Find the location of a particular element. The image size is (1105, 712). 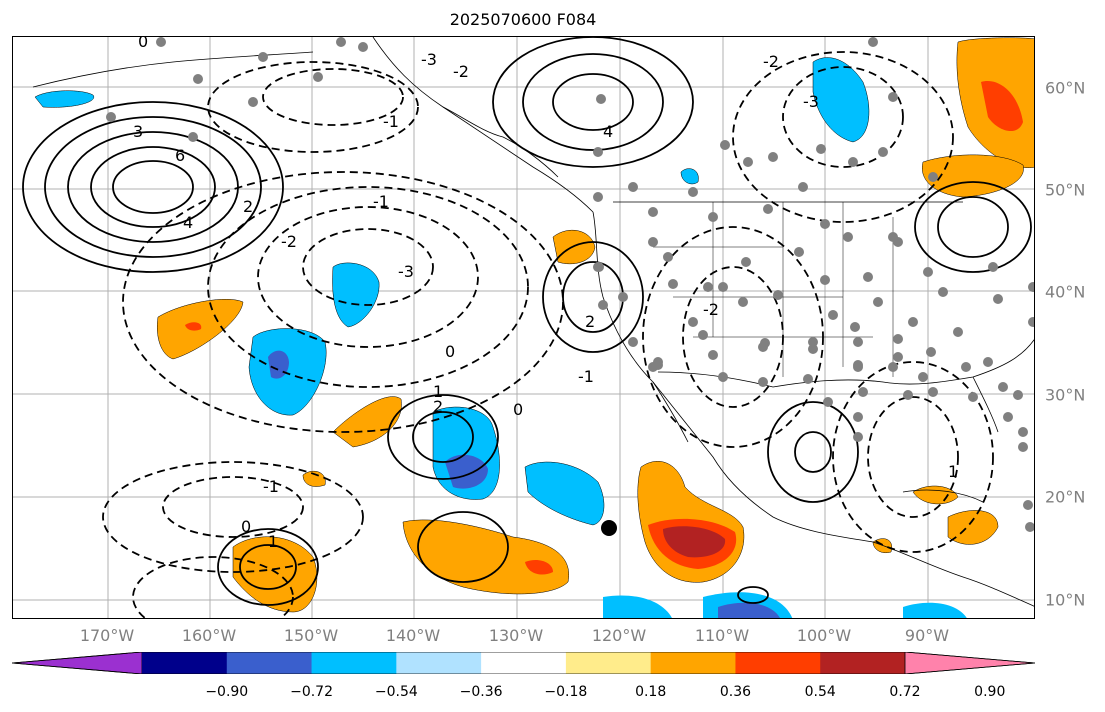

latitude-label: 60°N is located at coordinates (1065, 88).